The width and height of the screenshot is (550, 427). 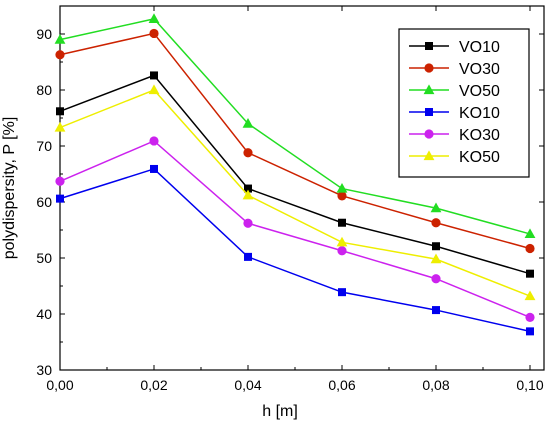 I want to click on x-tick-label: 0,04, so click(x=247, y=385).